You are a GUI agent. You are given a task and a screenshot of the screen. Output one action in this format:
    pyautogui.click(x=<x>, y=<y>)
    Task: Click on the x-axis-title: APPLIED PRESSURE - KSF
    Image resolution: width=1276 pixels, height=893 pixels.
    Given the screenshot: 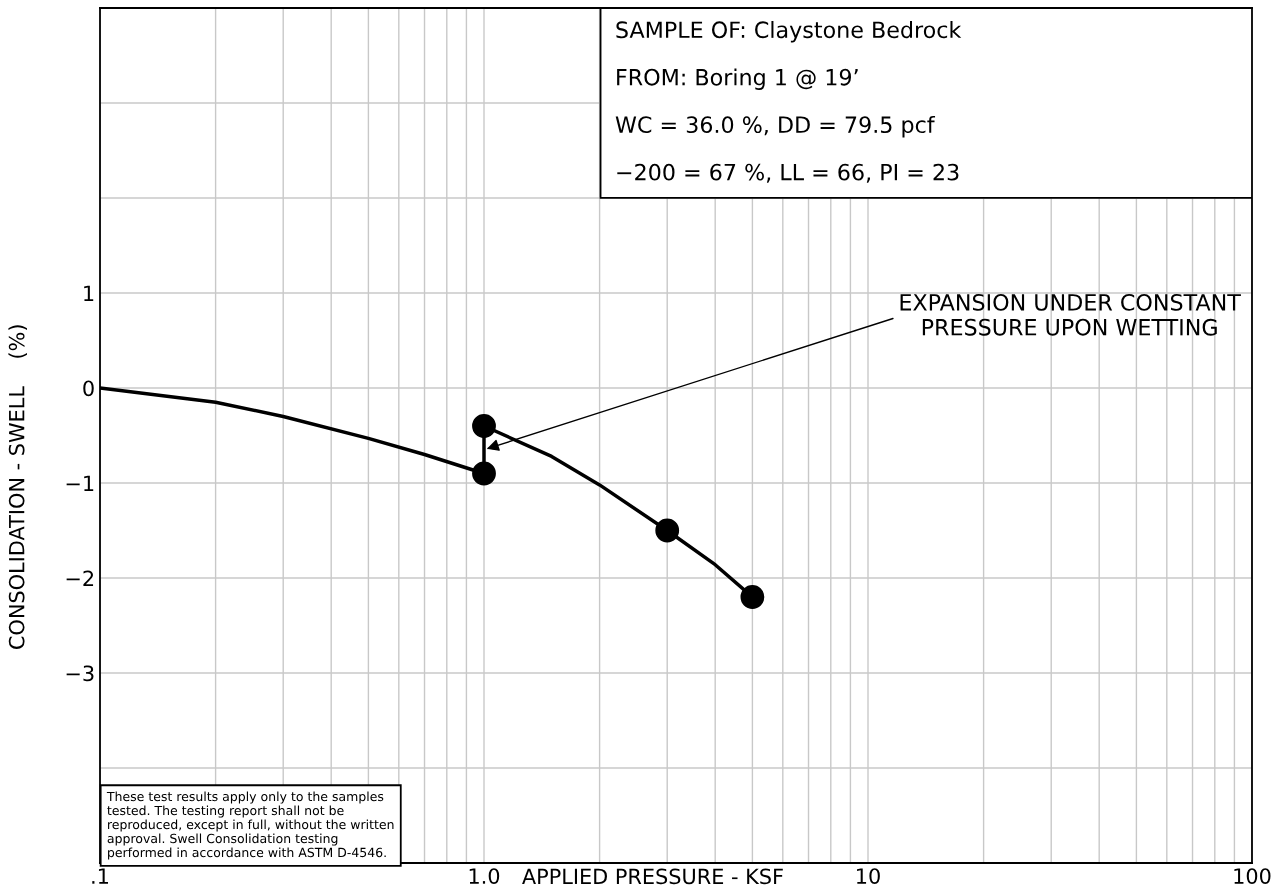 What is the action you would take?
    pyautogui.click(x=652, y=876)
    